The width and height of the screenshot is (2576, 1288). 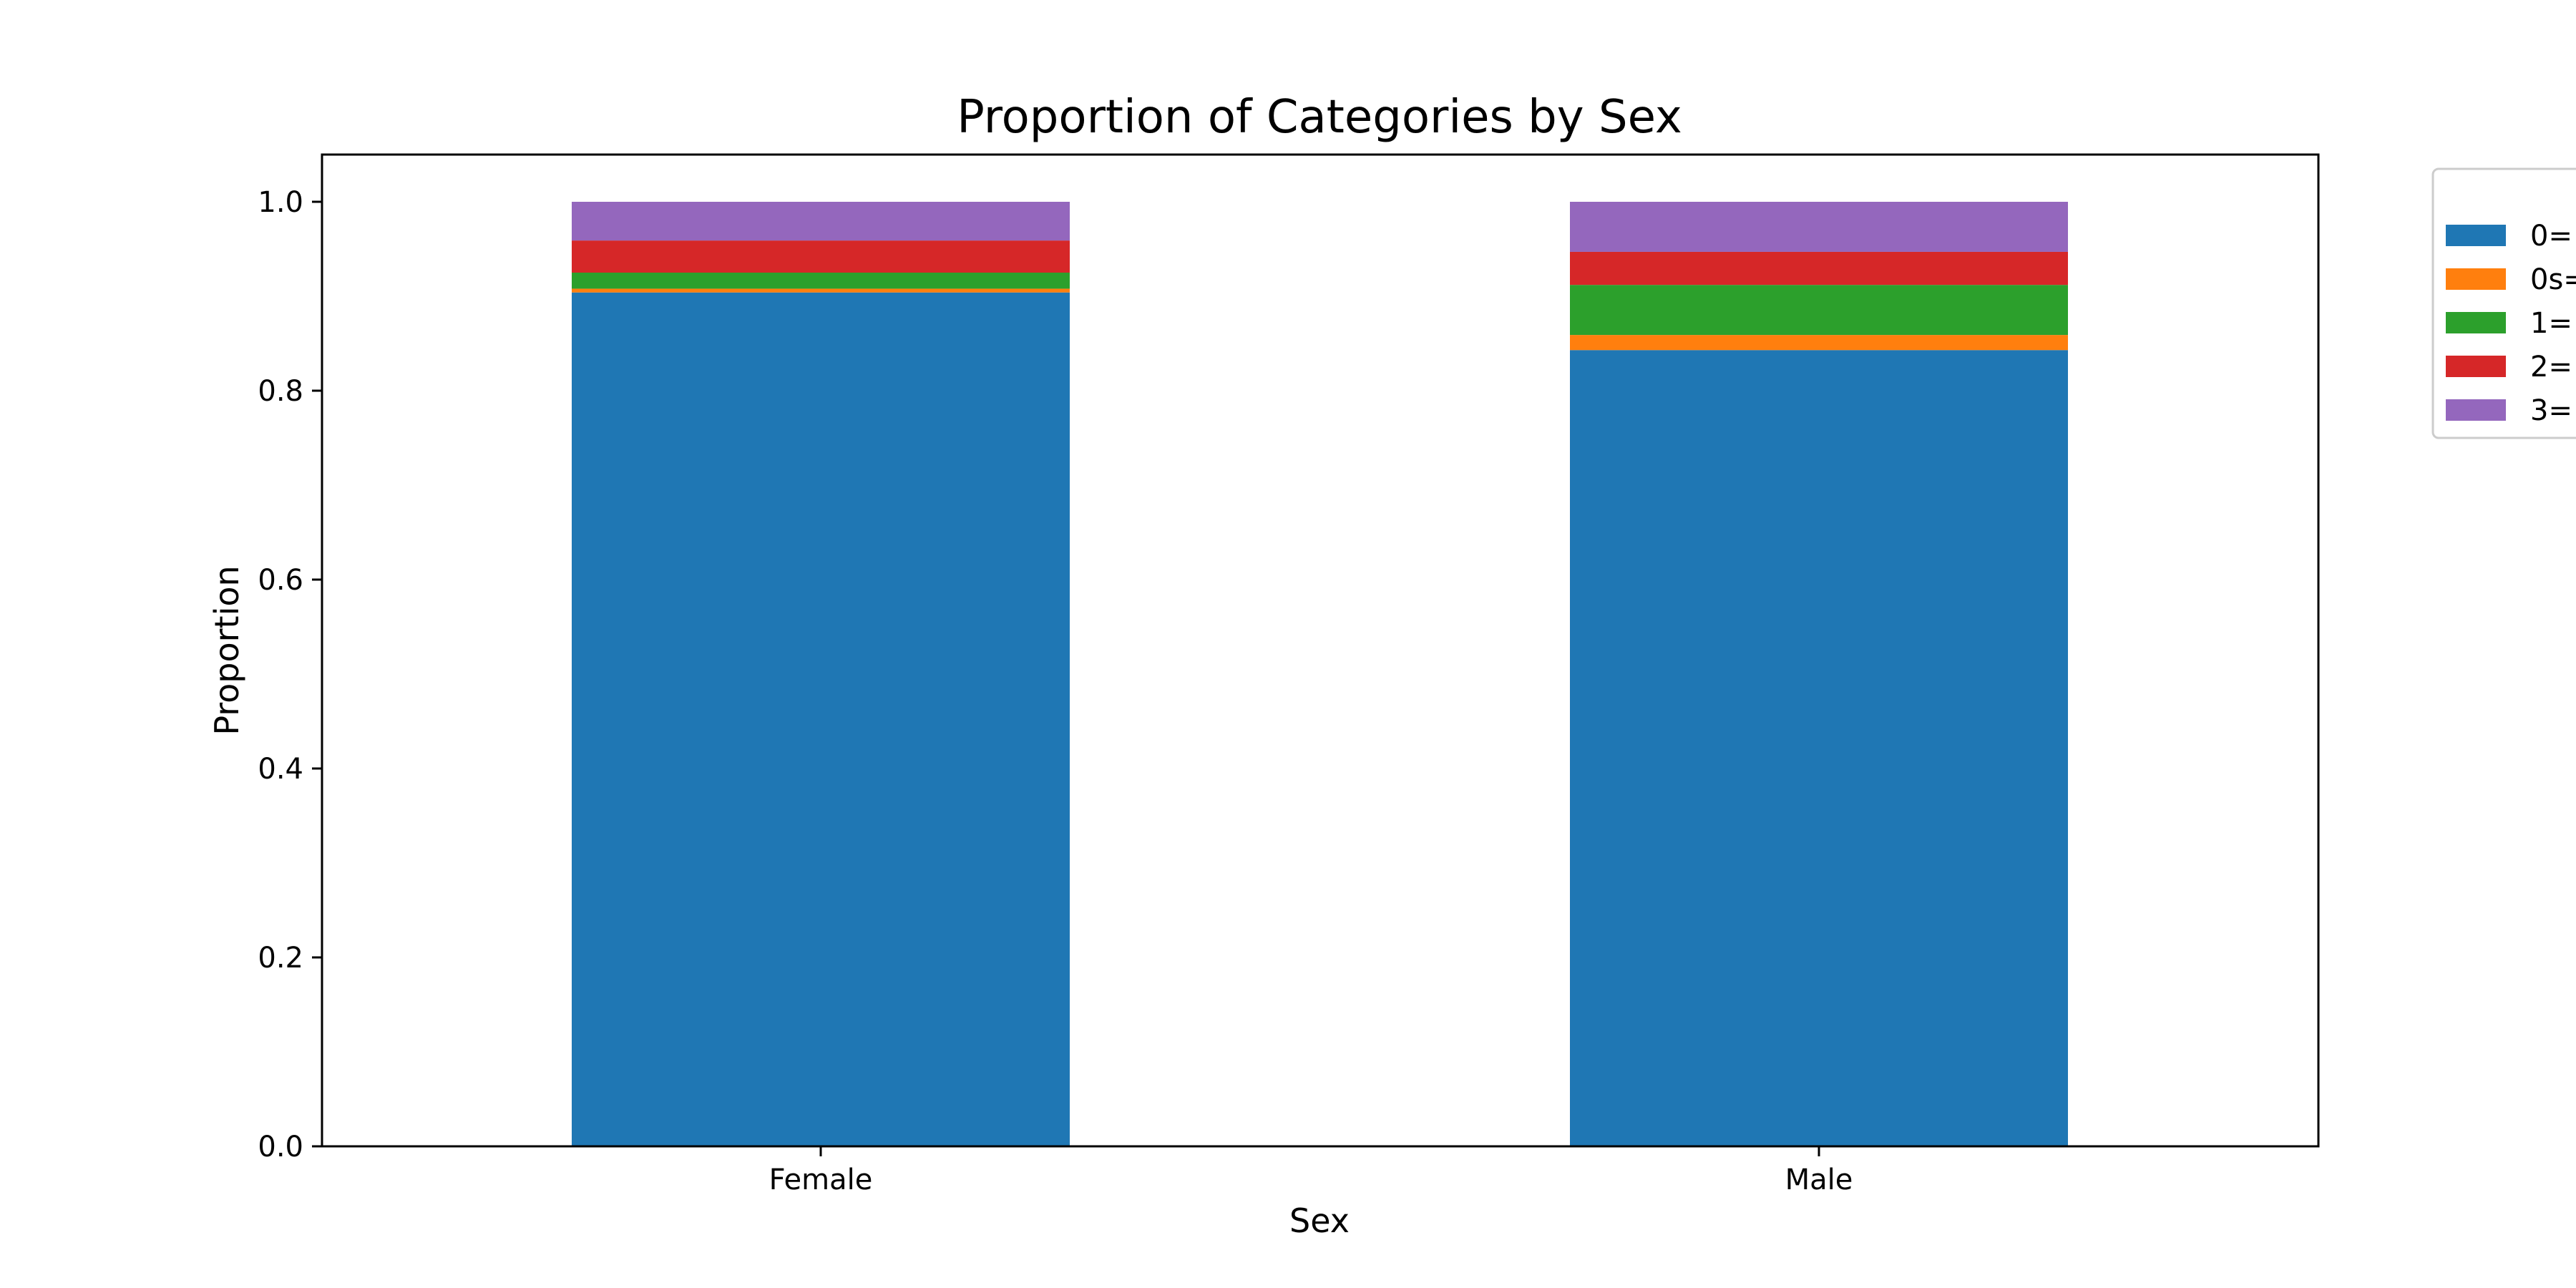 I want to click on y-tick-label: 0.0, so click(x=280, y=1147).